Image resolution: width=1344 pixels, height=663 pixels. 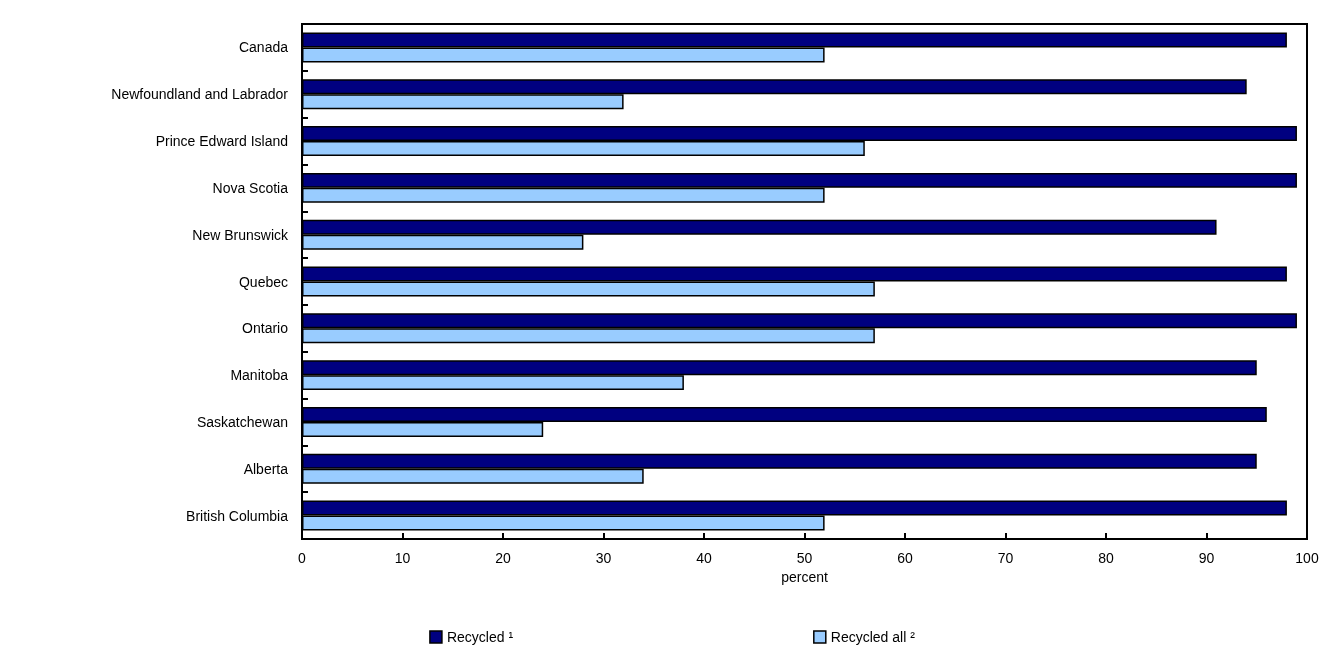 What do you see at coordinates (259, 375) in the screenshot?
I see `y-tick-label: Manitoba` at bounding box center [259, 375].